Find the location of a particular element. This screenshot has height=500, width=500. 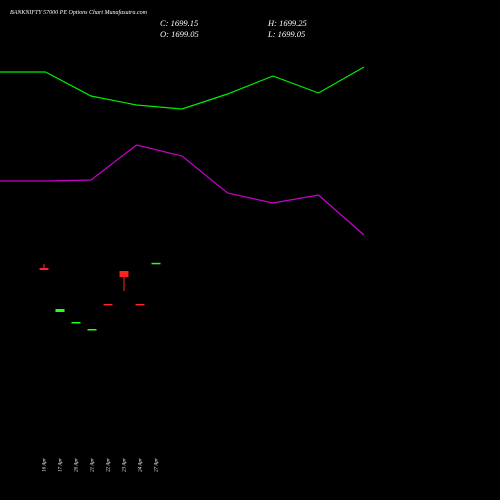

x-tick-label: 17 Apr is located at coordinates (61, 465).